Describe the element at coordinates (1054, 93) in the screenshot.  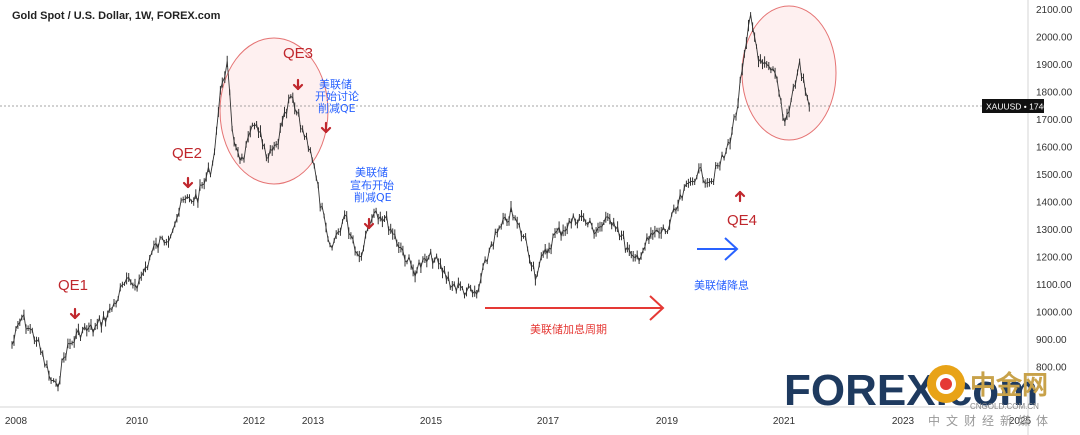
I see `y-tick-label: 1800.00` at that location.